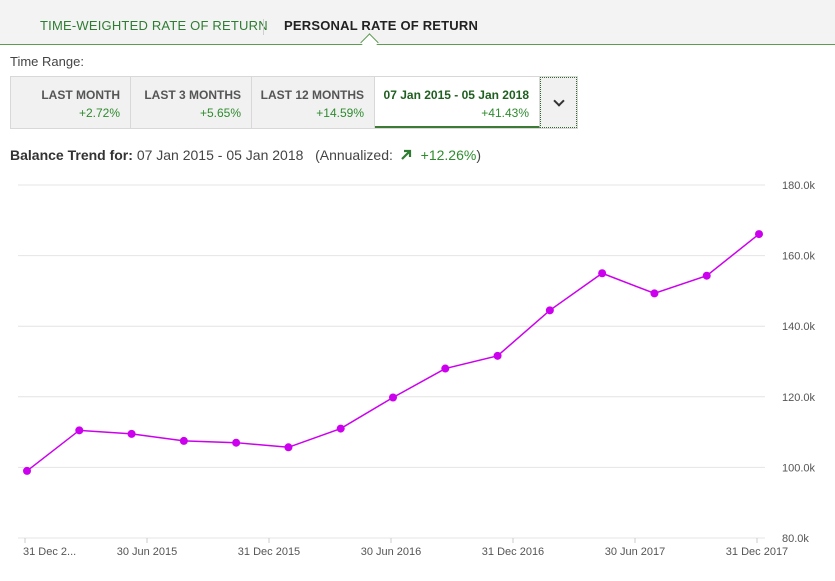 This screenshot has width=835, height=581. I want to click on chevron-down-icon, so click(559, 101).